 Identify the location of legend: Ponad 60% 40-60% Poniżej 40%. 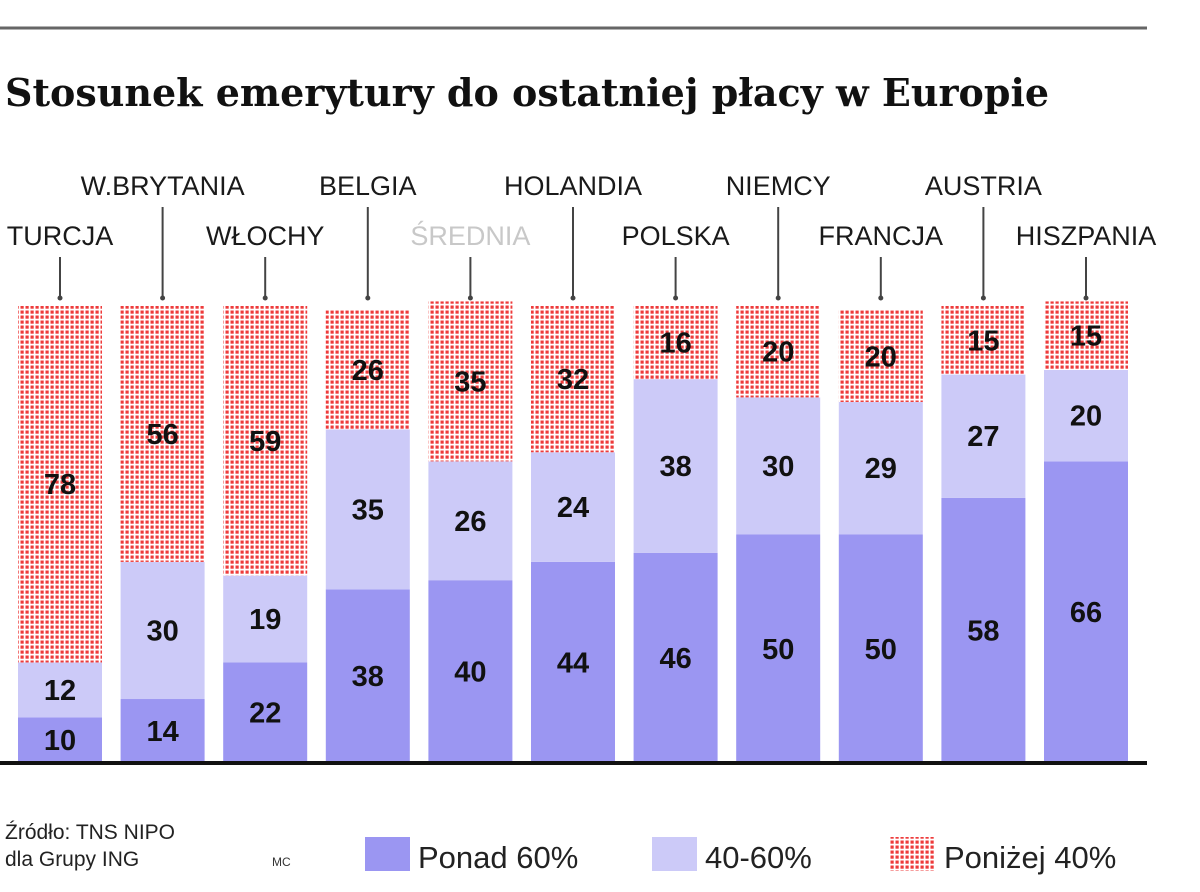
(740, 856).